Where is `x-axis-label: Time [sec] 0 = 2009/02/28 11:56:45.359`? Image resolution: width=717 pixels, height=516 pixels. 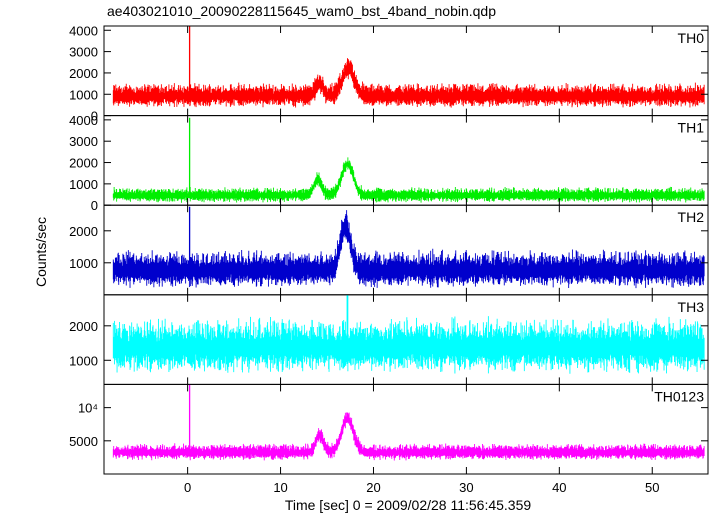 x-axis-label: Time [sec] 0 = 2009/02/28 11:56:45.359 is located at coordinates (408, 505).